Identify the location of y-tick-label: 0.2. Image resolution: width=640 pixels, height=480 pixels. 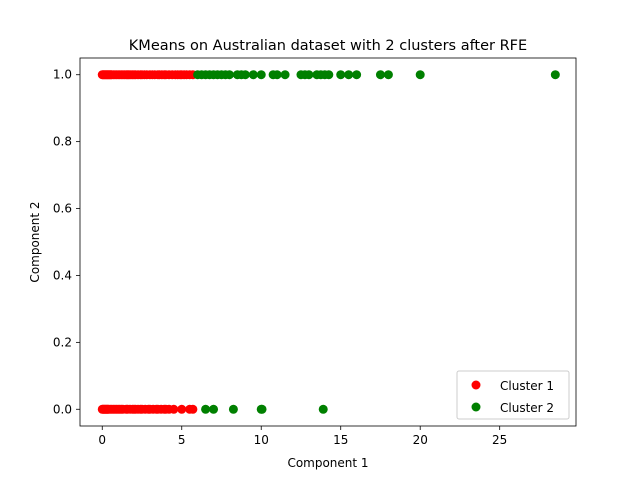
(62, 342).